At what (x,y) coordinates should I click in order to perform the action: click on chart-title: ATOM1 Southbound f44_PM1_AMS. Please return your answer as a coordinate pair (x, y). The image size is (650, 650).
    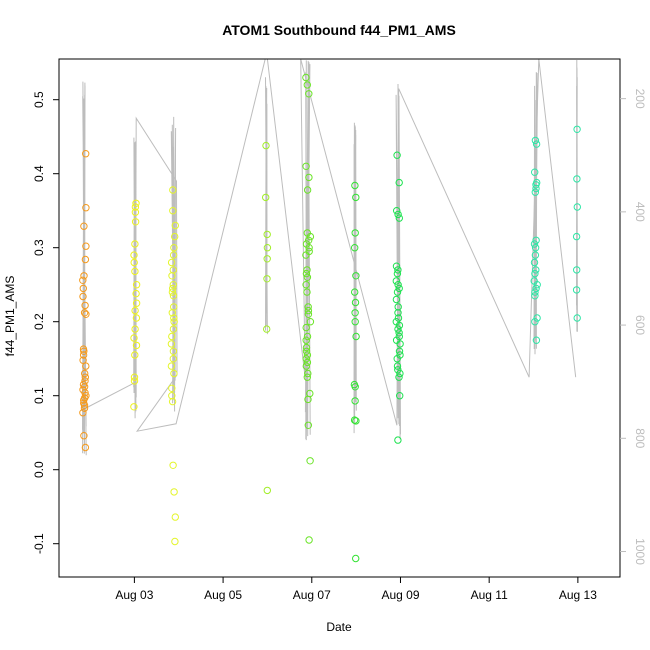
    Looking at the image, I should click on (339, 30).